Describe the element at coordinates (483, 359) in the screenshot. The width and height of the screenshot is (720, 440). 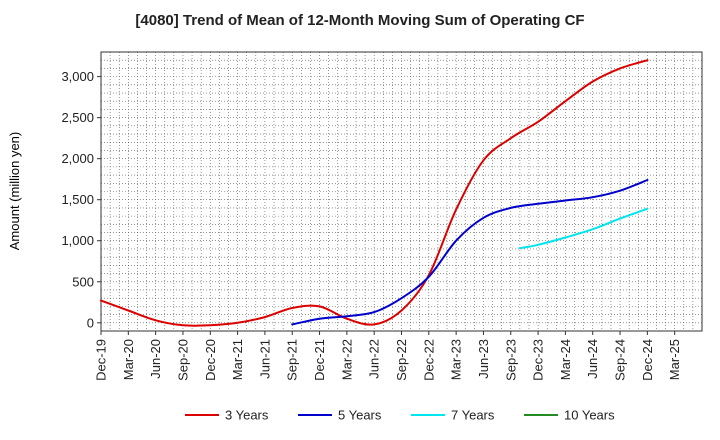
I see `x-tick-label: Jun-23` at that location.